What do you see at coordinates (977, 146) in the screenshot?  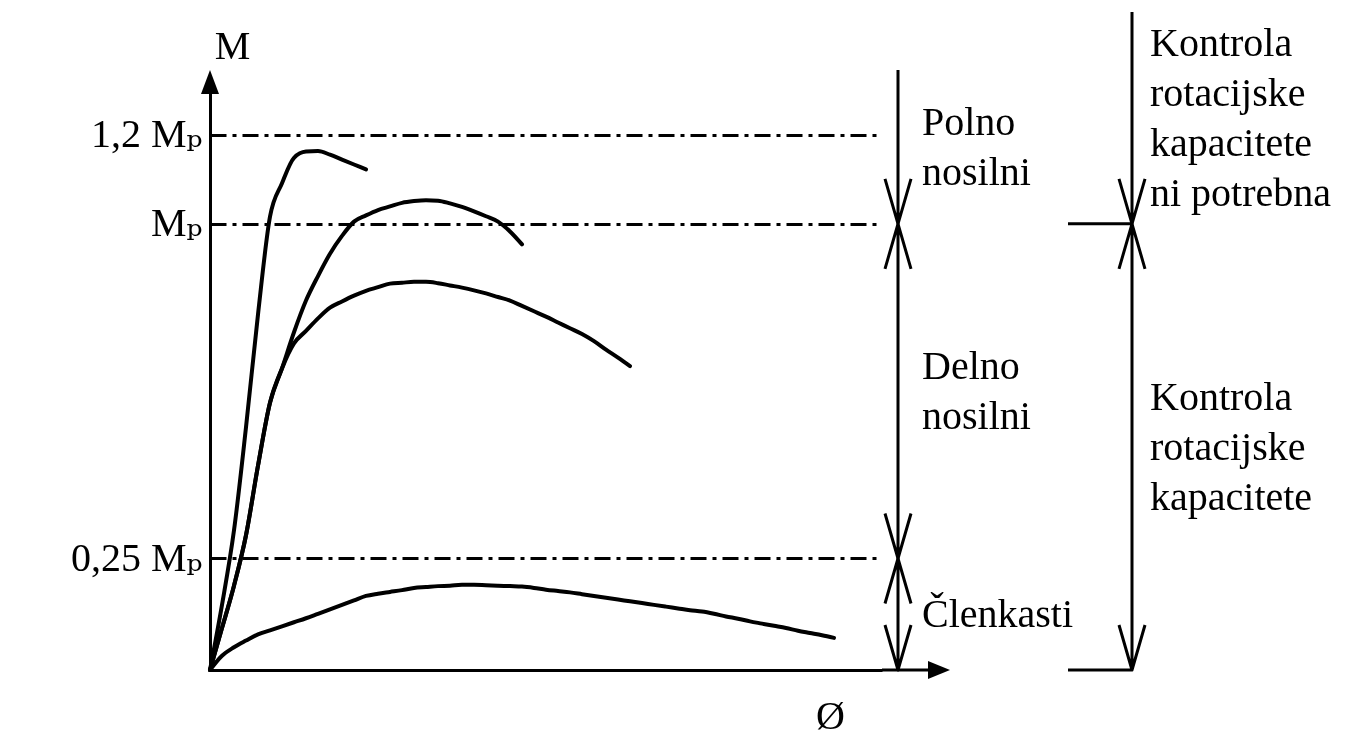 I see `text: Polno nosilni` at bounding box center [977, 146].